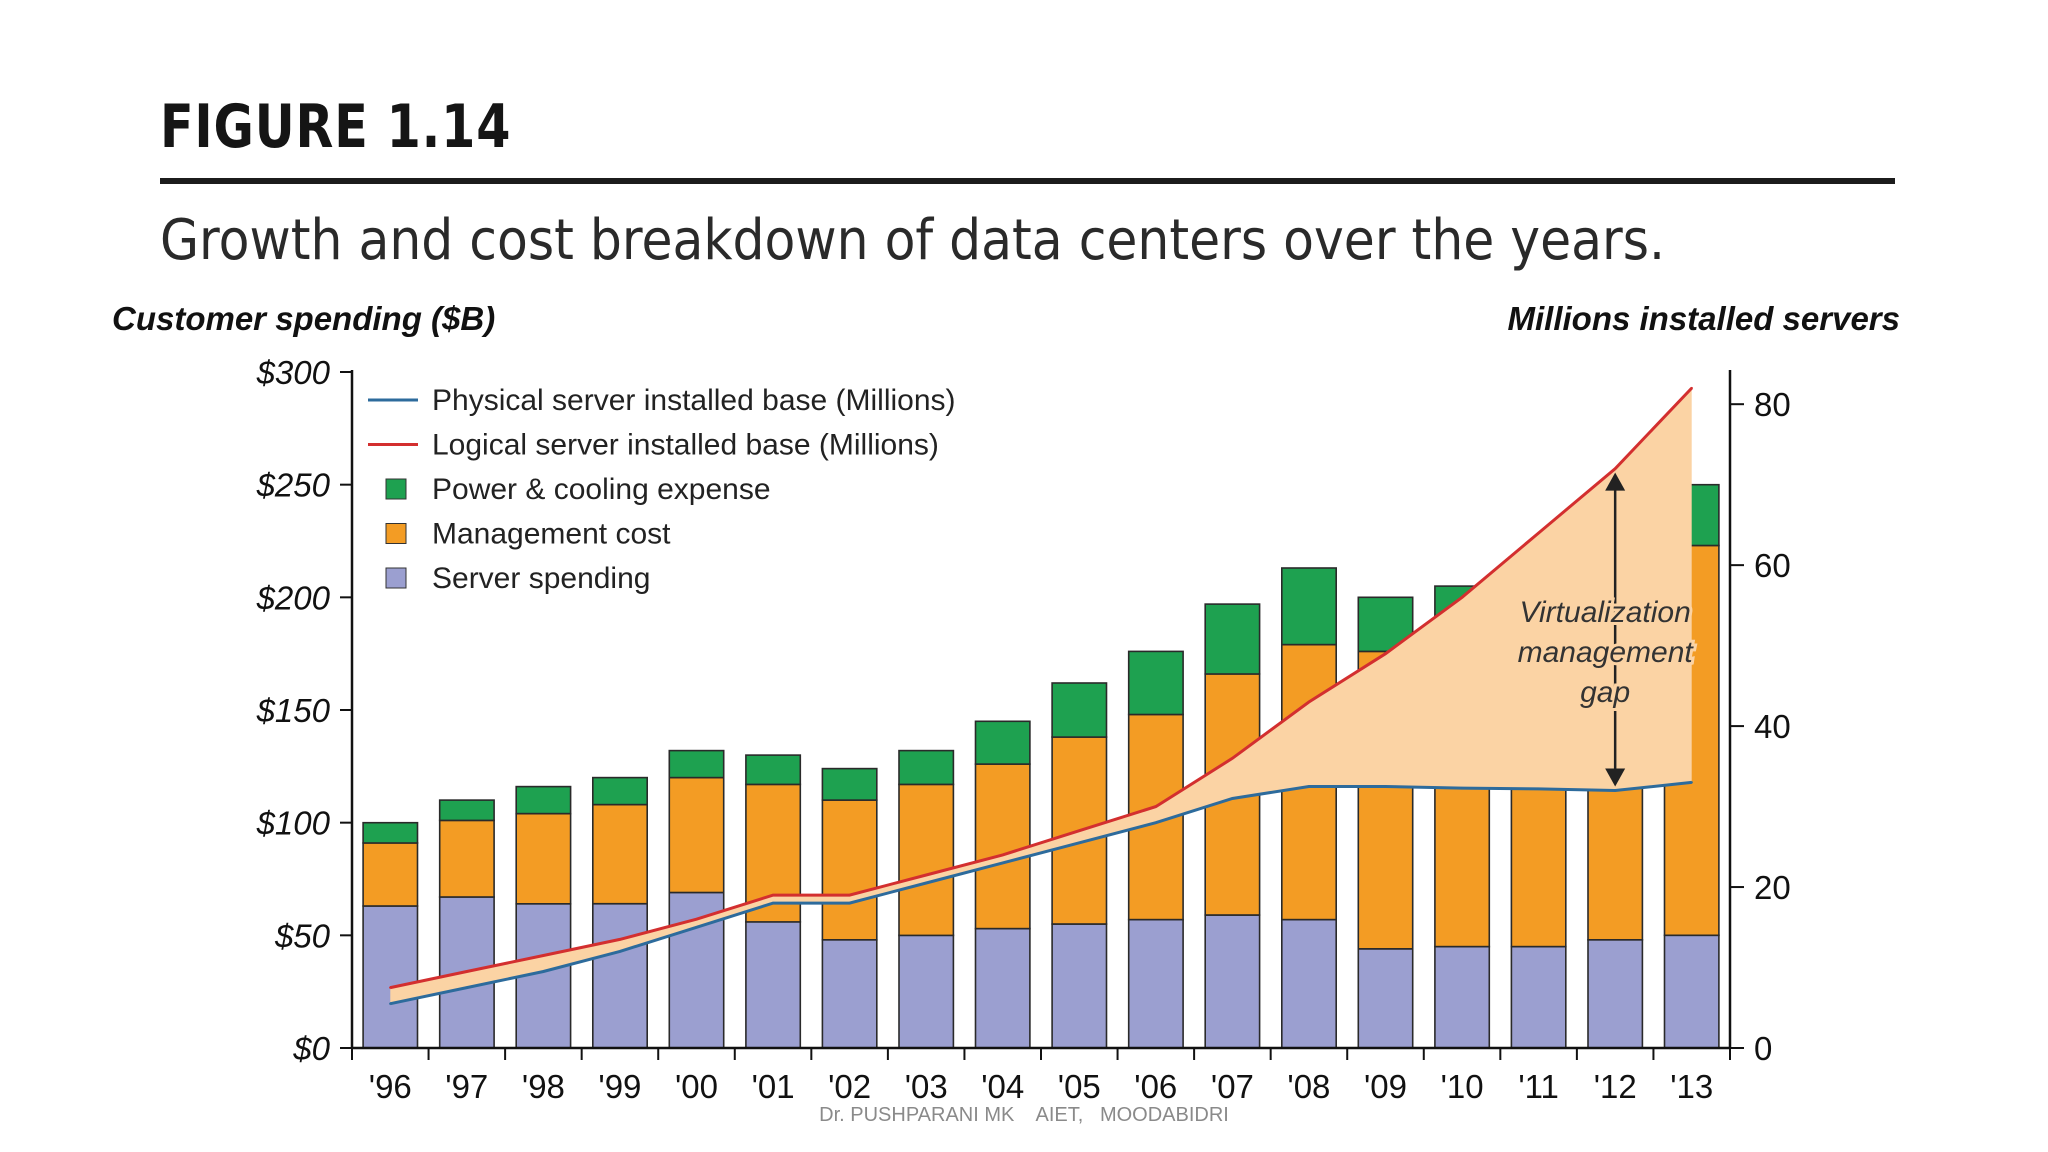  Describe the element at coordinates (293, 710) in the screenshot. I see `left-tick-label-3: $150` at that location.